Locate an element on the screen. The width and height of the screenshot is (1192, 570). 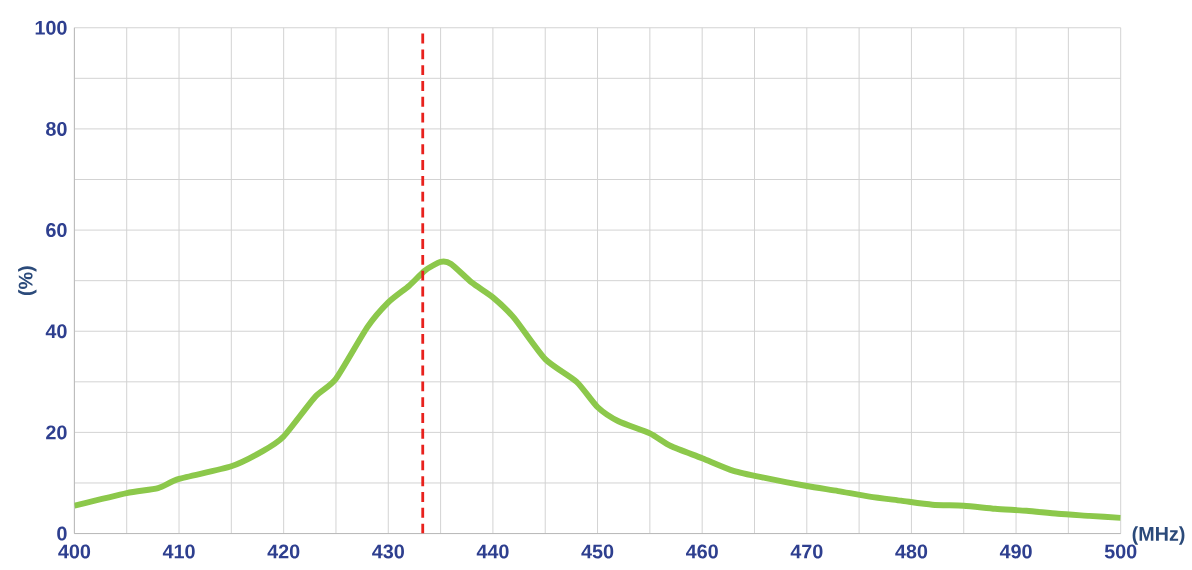
x-tick-label: 470 is located at coordinates (806, 551).